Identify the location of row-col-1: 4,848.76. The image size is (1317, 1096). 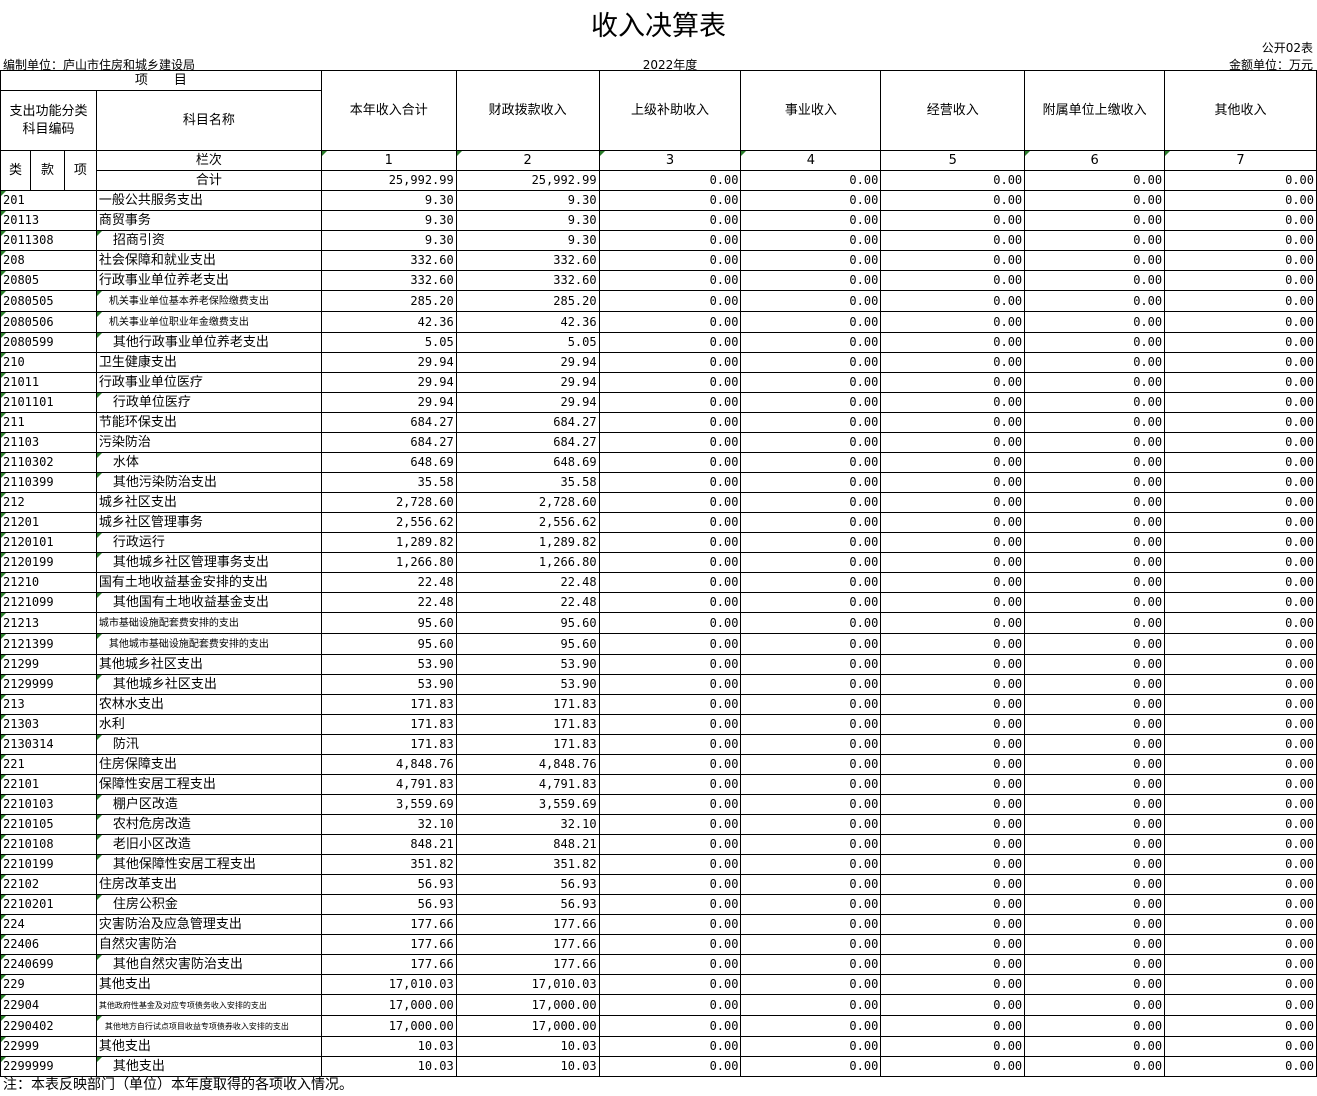
(388, 764).